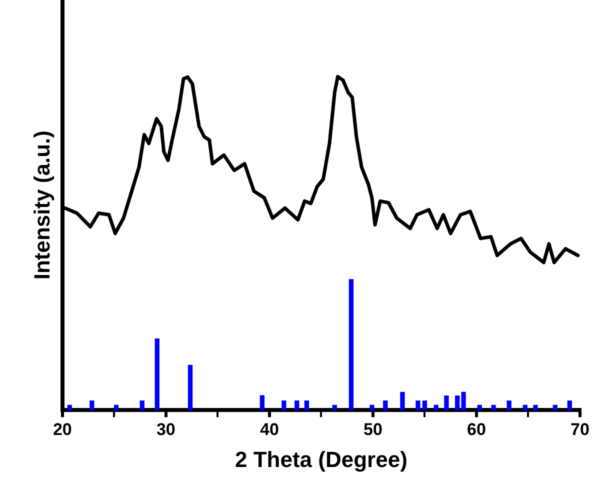  What do you see at coordinates (269, 430) in the screenshot?
I see `x-tick-label: 40` at bounding box center [269, 430].